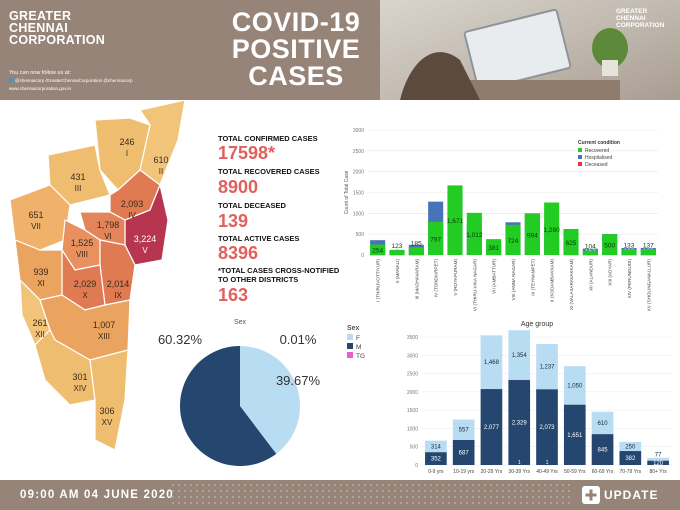  What do you see at coordinates (85, 284) in the screenshot?
I see `zone-cases-label: 2,029` at bounding box center [85, 284].